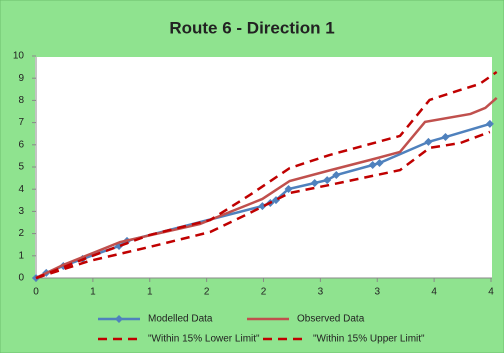 The image size is (504, 353). Describe the element at coordinates (119, 319) in the screenshot. I see `legend-marker` at that location.